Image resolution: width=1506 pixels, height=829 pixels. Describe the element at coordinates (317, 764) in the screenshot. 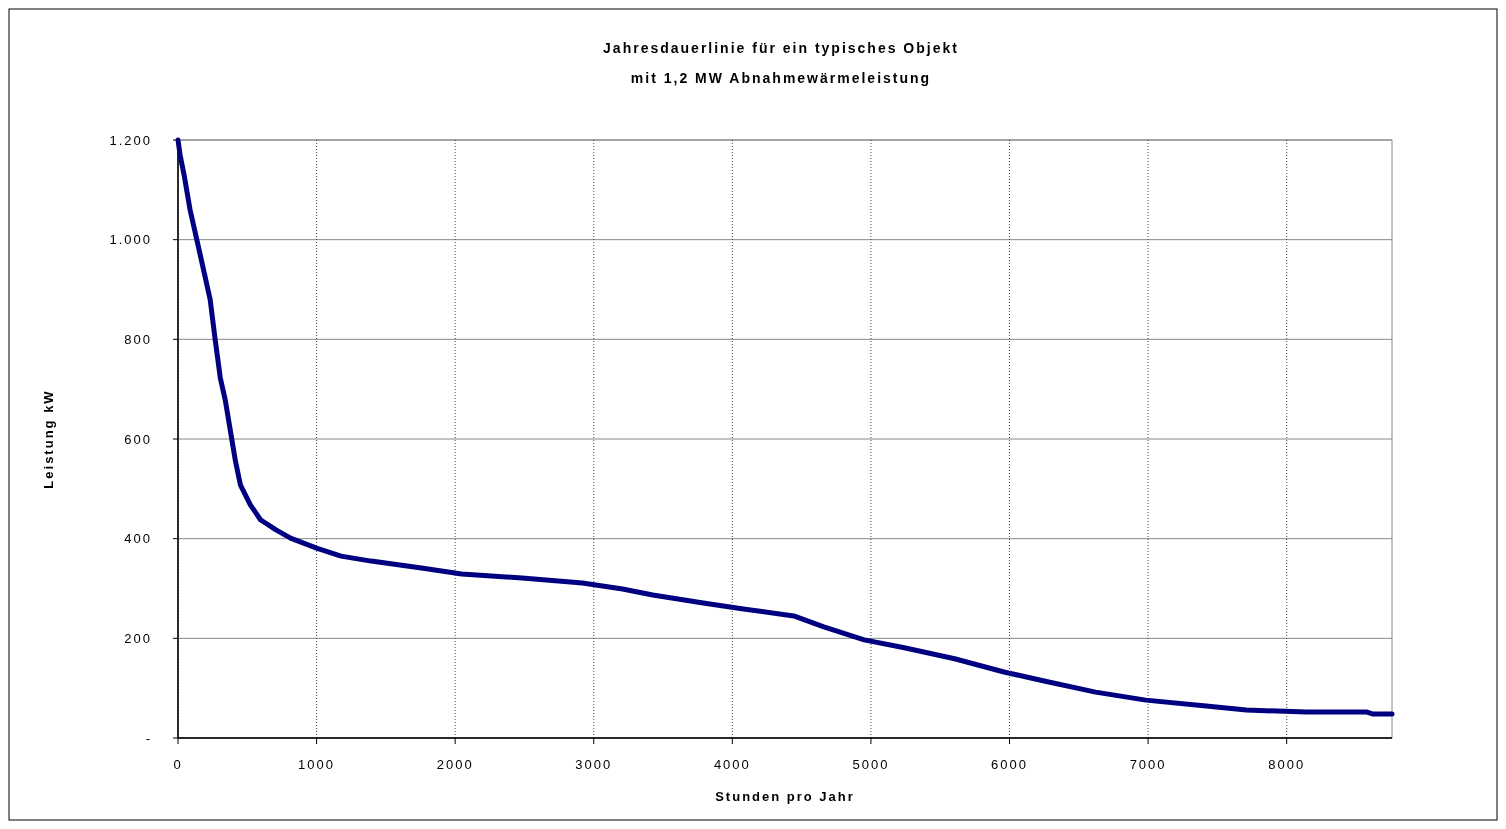

I see `x-tick-label: 1000` at that location.